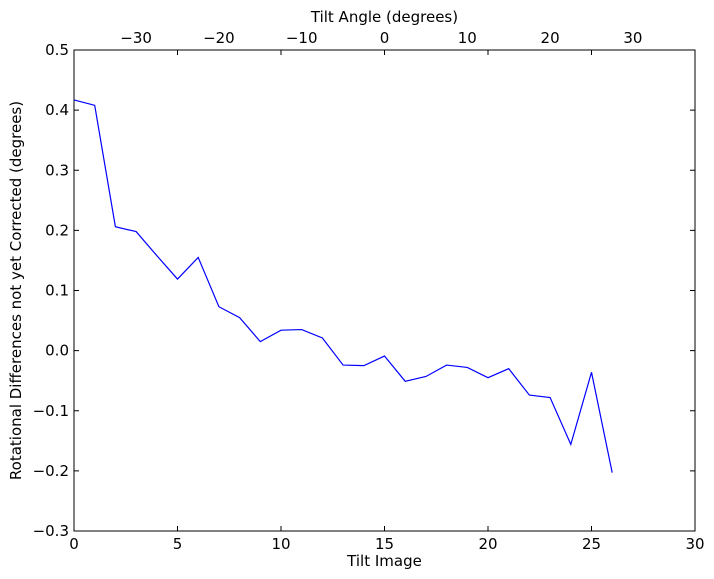 The image size is (714, 579). What do you see at coordinates (51, 531) in the screenshot?
I see `y-tick-label: −0.3` at bounding box center [51, 531].